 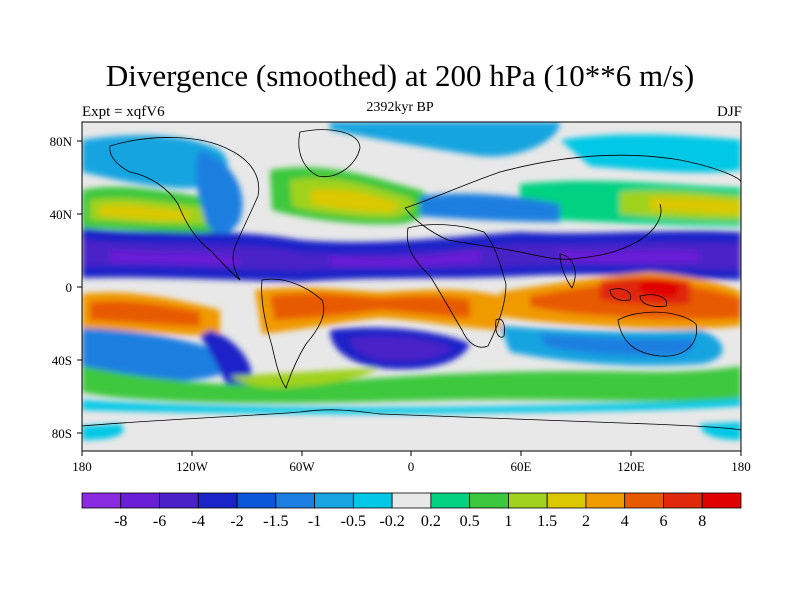 I want to click on lon-label-60w: 60W, so click(x=302, y=466).